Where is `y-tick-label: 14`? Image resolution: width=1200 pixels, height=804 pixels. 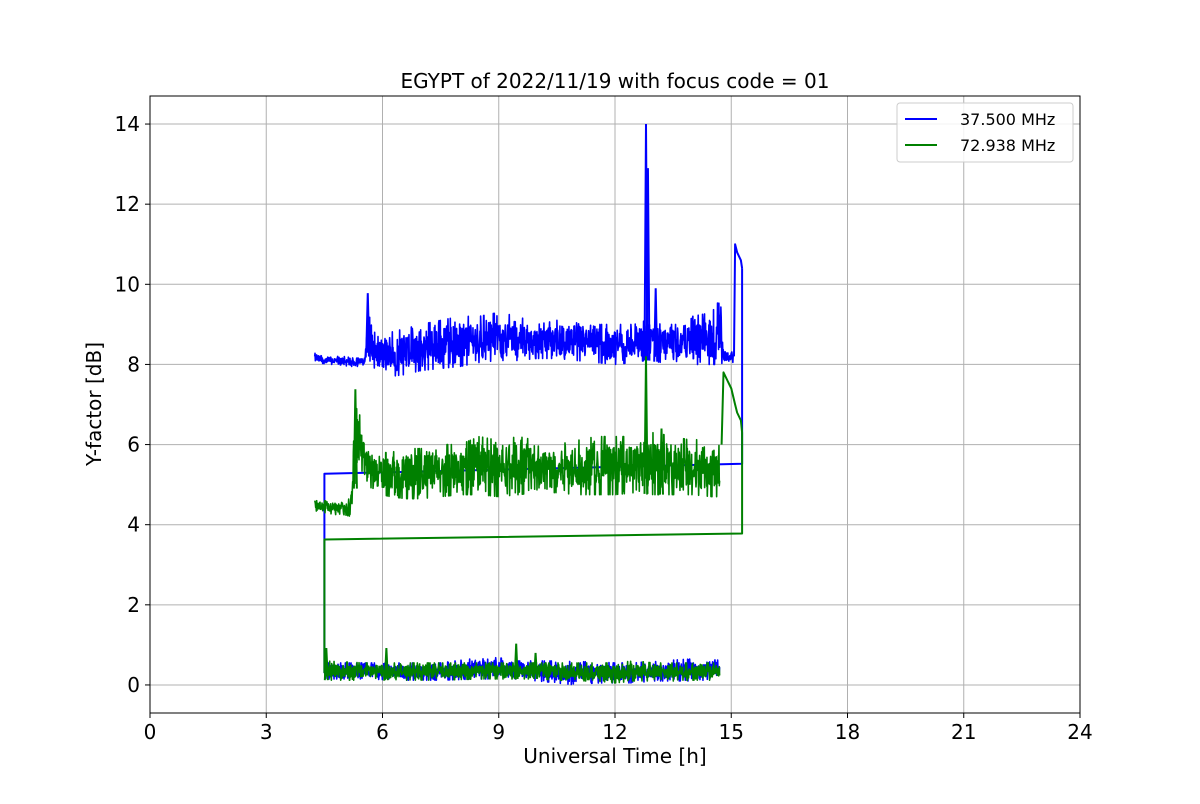 y-tick-label: 14 is located at coordinates (127, 124).